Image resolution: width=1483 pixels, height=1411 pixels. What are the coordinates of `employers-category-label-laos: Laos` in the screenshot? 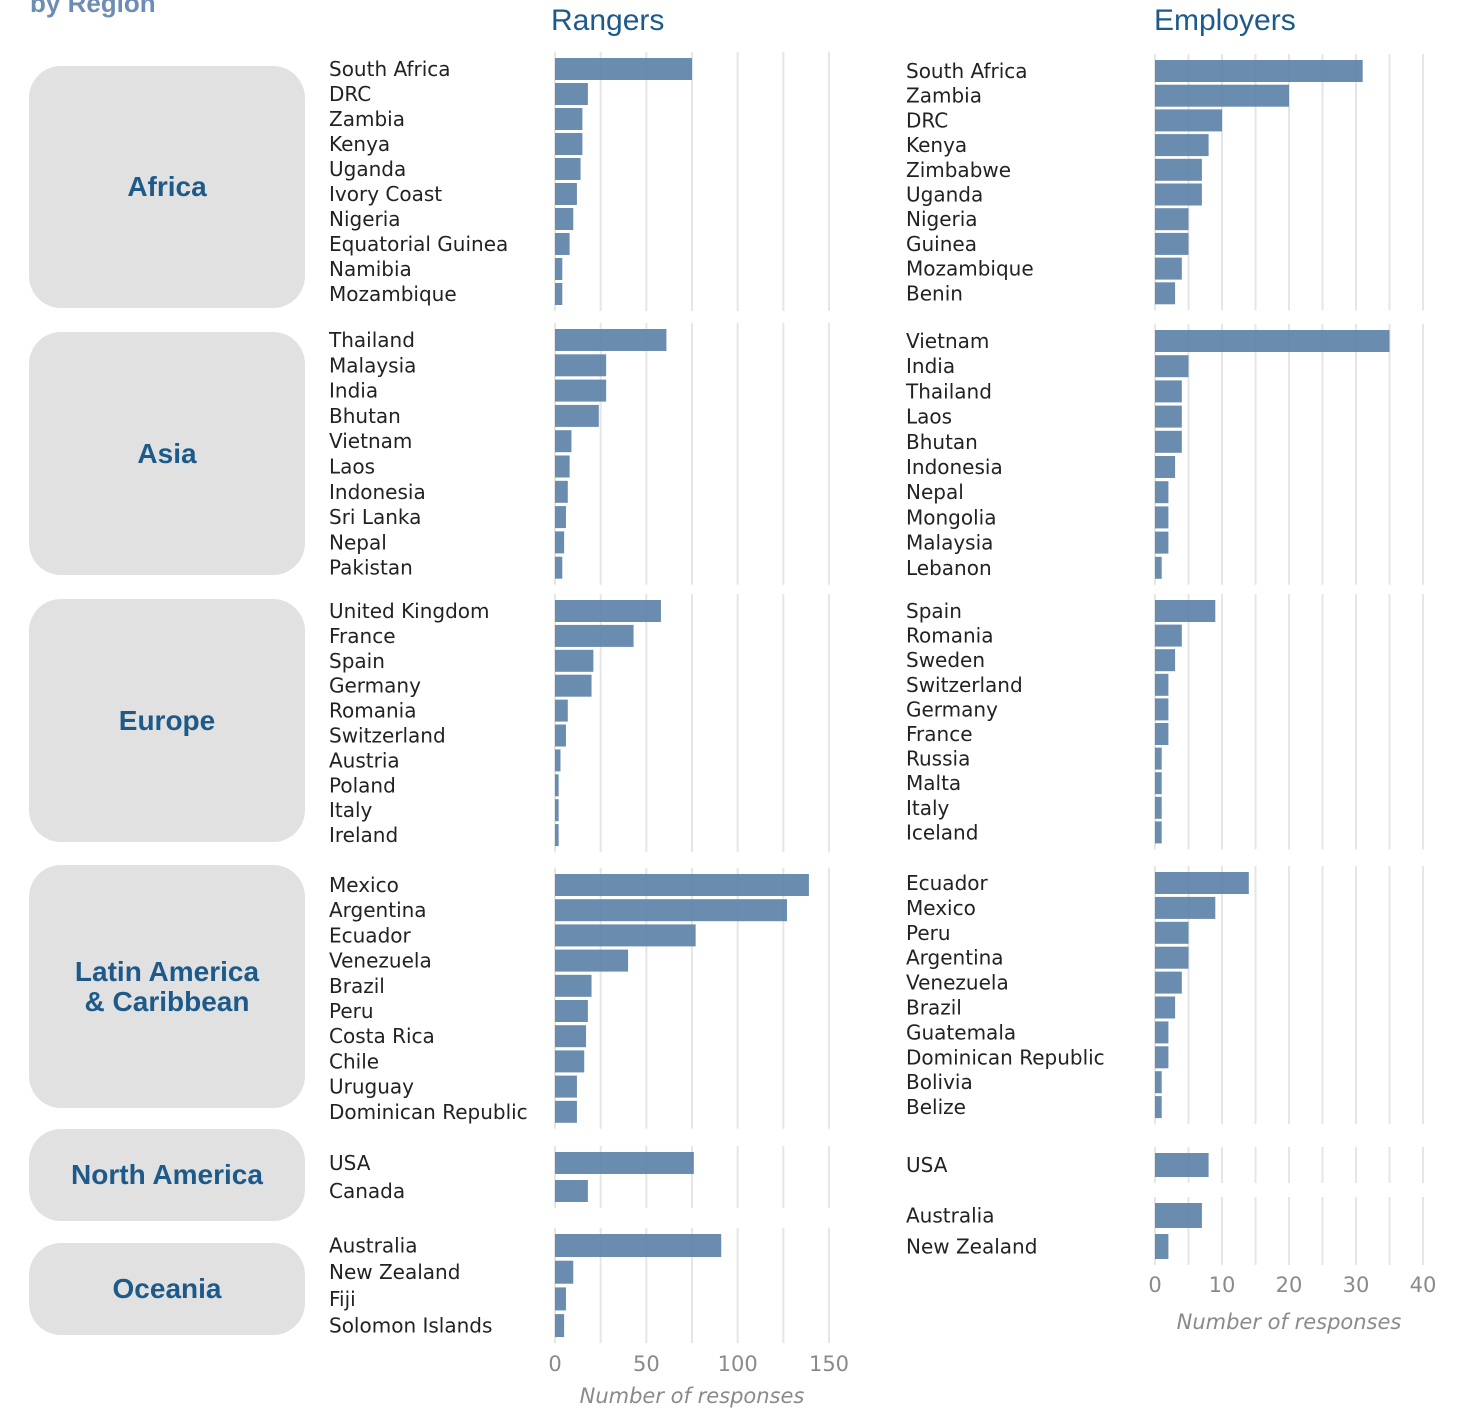 It's located at (929, 417).